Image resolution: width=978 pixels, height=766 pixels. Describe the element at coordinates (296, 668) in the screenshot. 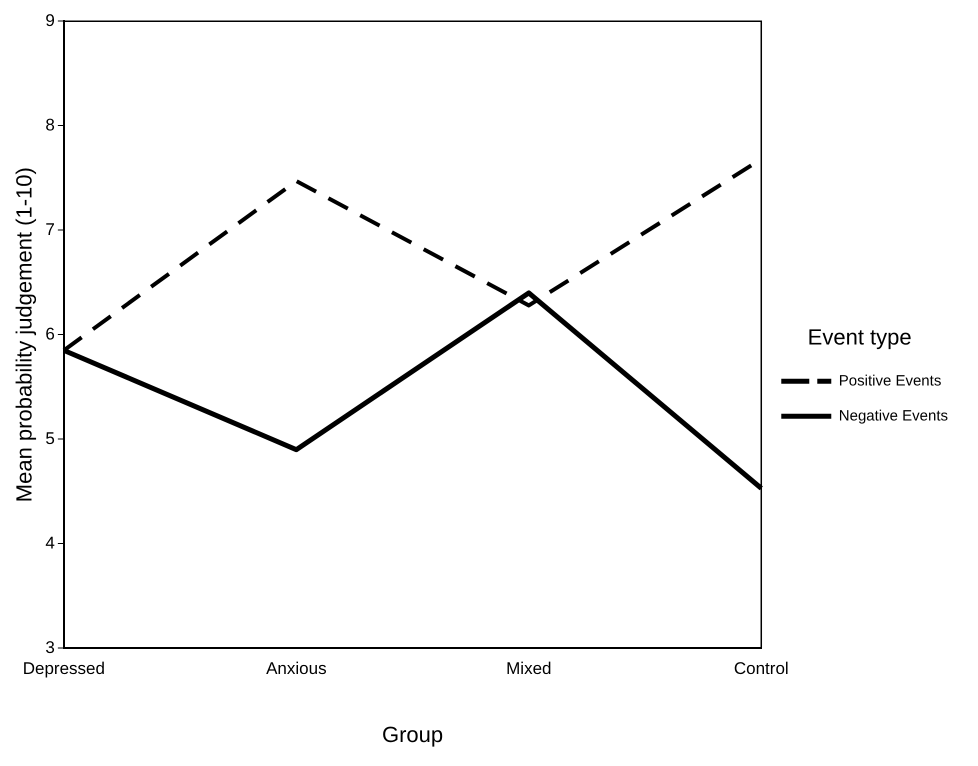

I see `x-tick-label: Anxious` at that location.